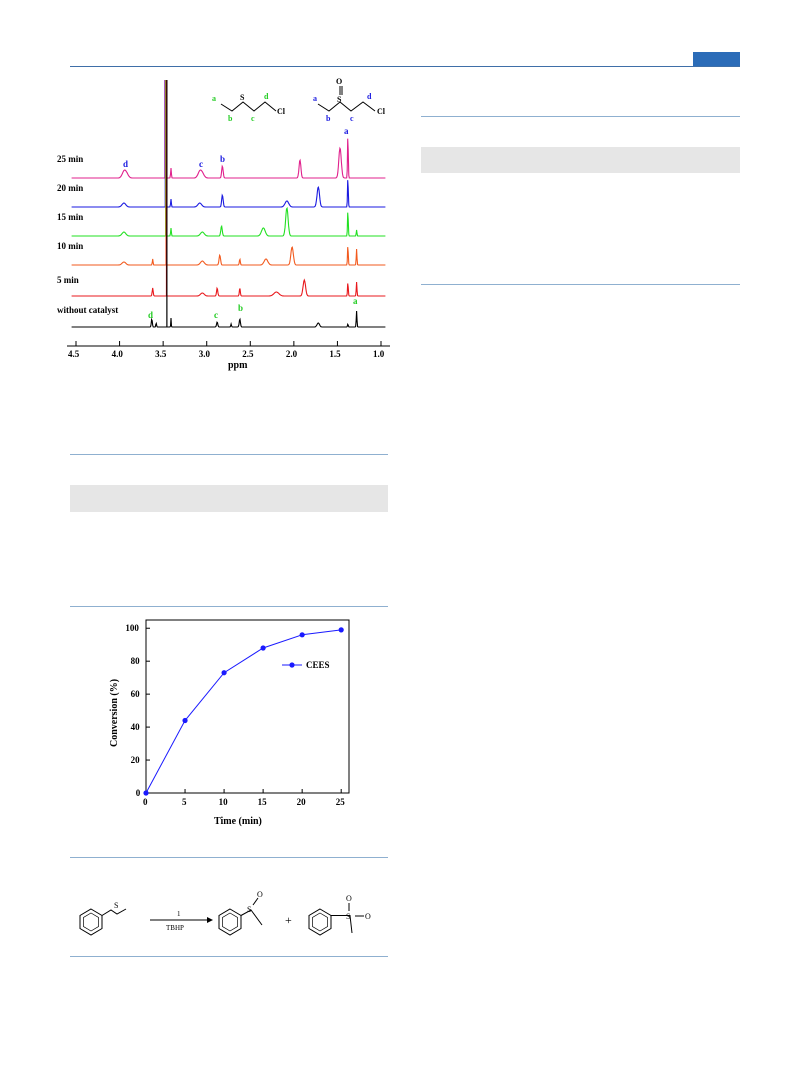  I want to click on atom-S-1: S, so click(116, 905).